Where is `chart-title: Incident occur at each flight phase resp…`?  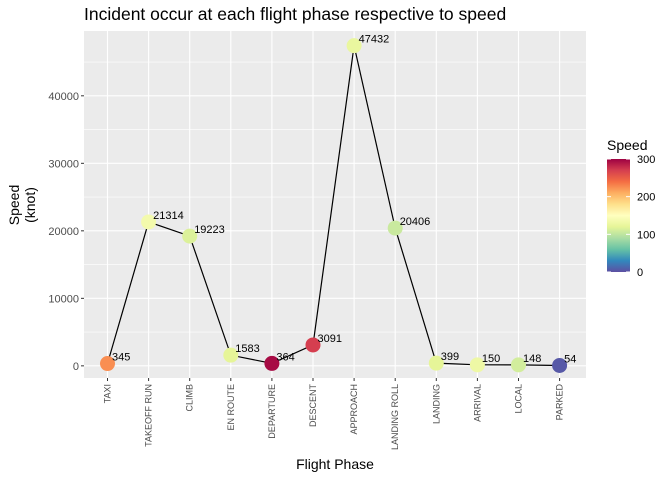
chart-title: Incident occur at each flight phase resp… is located at coordinates (295, 14).